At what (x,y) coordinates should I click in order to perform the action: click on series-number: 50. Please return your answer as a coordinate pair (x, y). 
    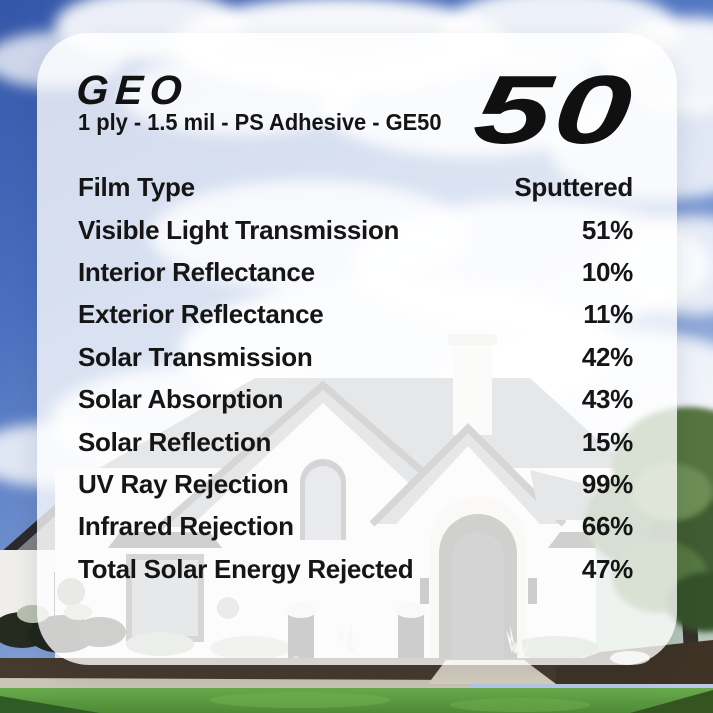
    Looking at the image, I should click on (554, 109).